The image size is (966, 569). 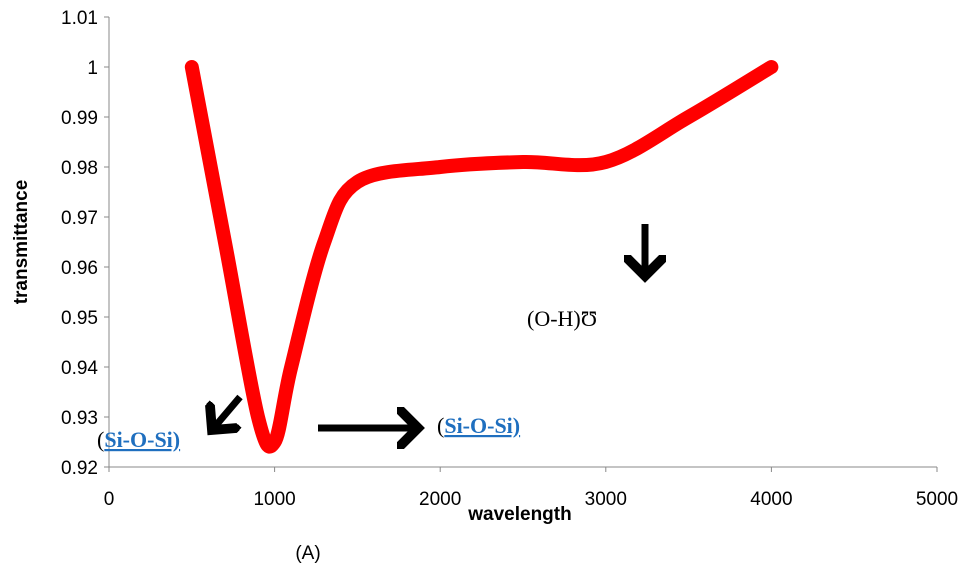 I want to click on figure-caption: (A), so click(x=307, y=553).